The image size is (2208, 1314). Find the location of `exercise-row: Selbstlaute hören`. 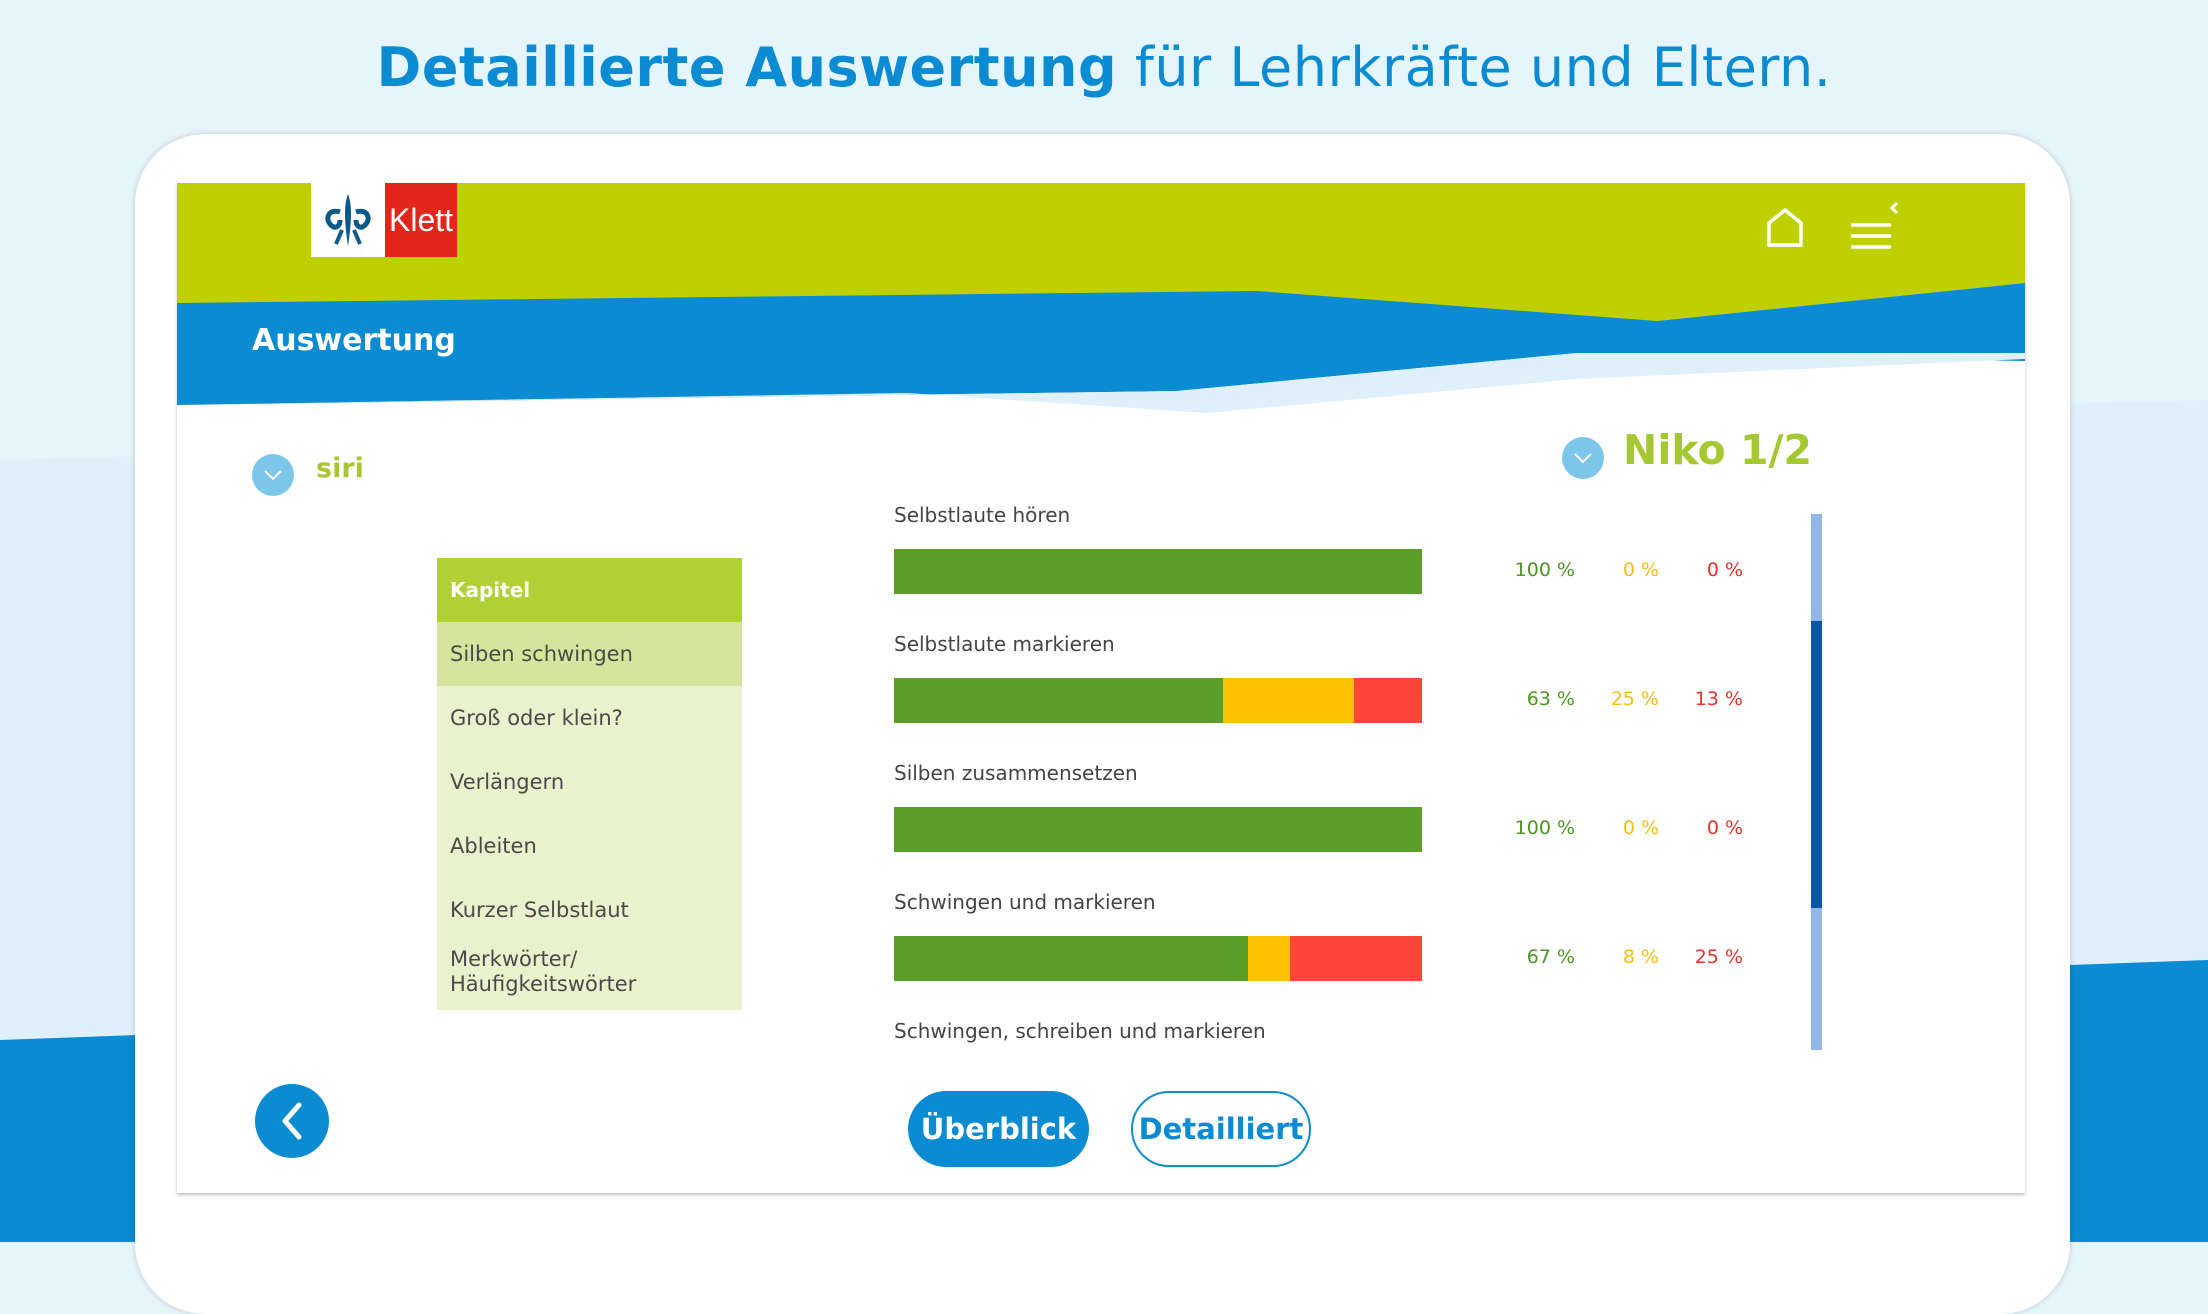

exercise-row: Selbstlaute hören is located at coordinates (1244, 567).